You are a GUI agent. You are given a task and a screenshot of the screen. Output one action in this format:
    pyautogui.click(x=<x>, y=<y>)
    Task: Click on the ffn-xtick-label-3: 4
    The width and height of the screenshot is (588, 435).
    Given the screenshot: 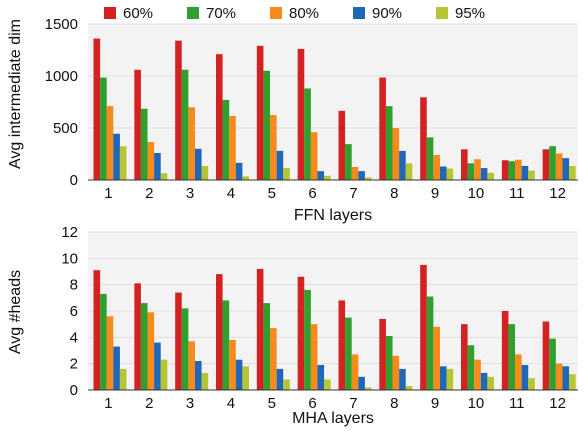 What is the action you would take?
    pyautogui.click(x=231, y=193)
    